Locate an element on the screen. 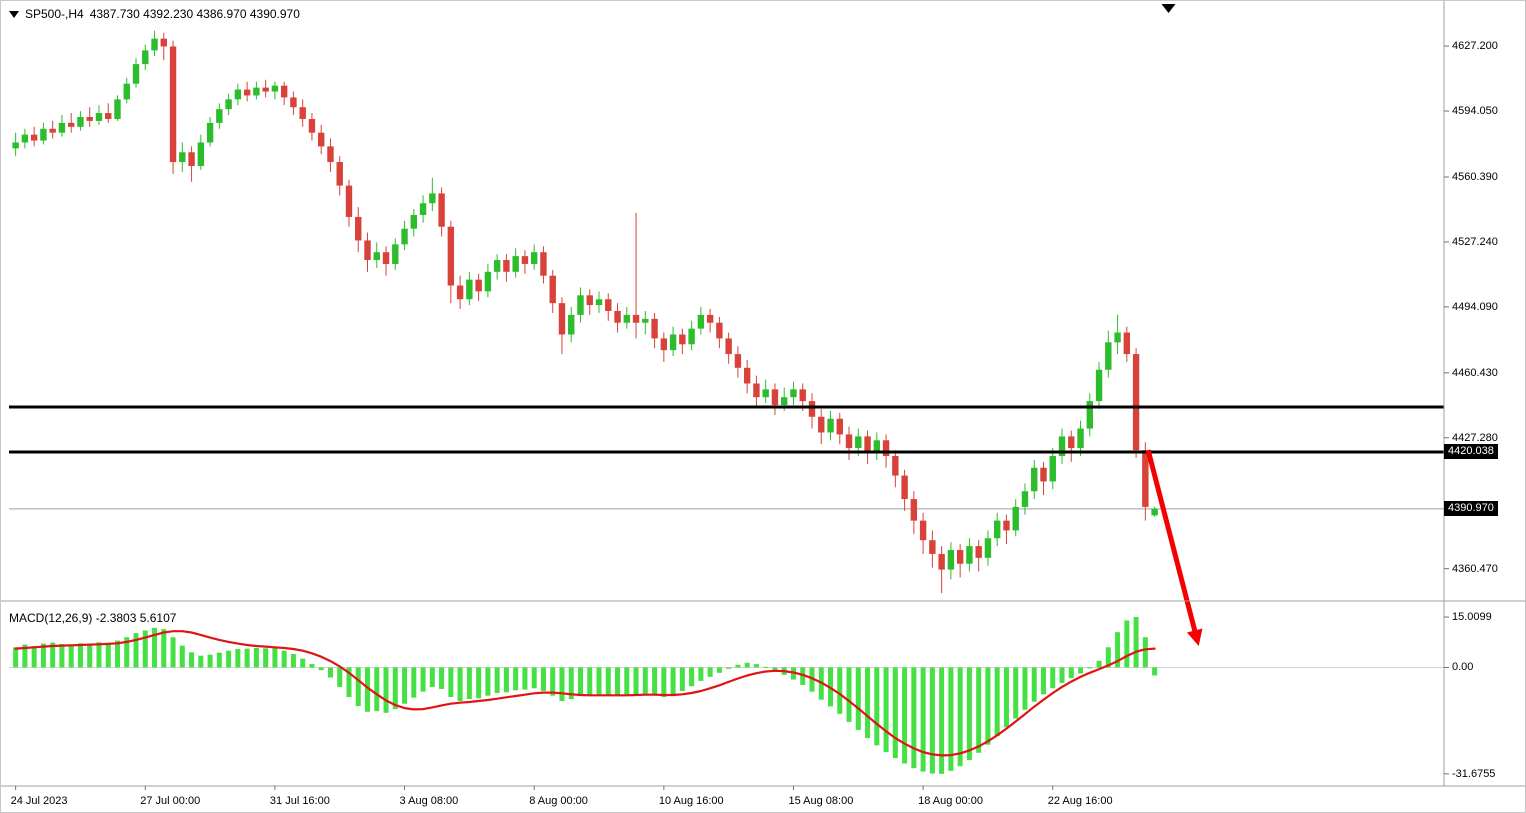  ohlc-values: 4387.730 4392.230 4386.970 4390.970 is located at coordinates (194, 14).